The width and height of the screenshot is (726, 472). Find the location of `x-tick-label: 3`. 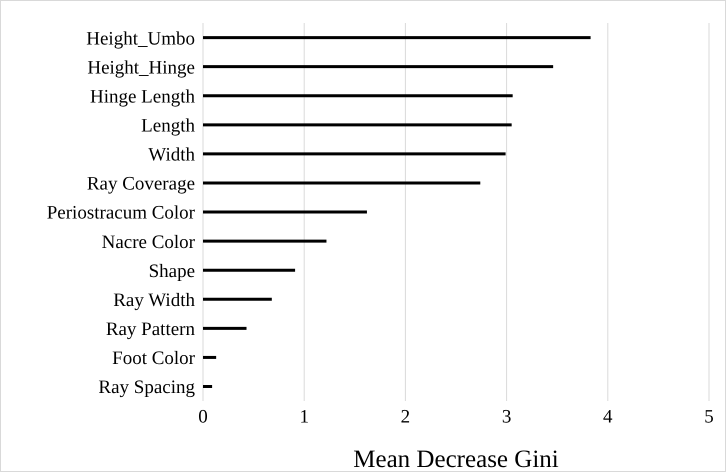

x-tick-label: 3 is located at coordinates (507, 417).